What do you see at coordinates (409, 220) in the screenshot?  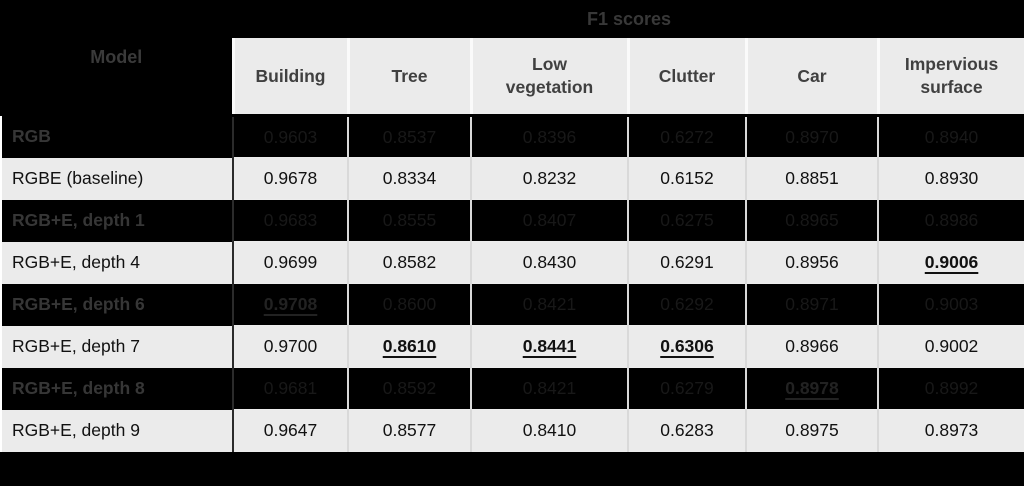 I see `score-cell: 0.8555` at bounding box center [409, 220].